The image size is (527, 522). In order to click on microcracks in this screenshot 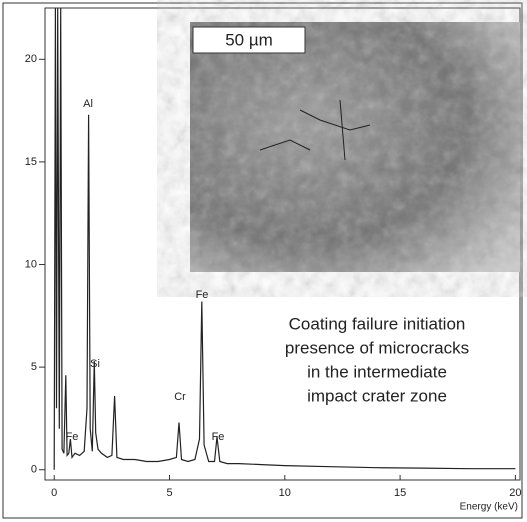, I will do `click(315, 130)`.